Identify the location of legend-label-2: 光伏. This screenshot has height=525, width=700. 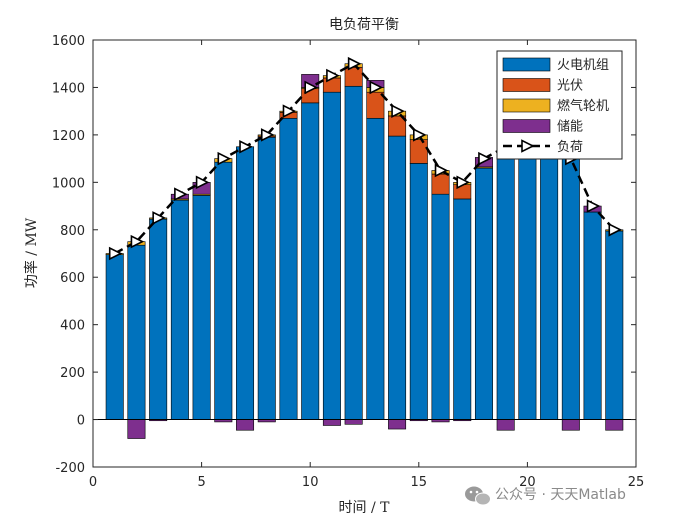
(570, 86).